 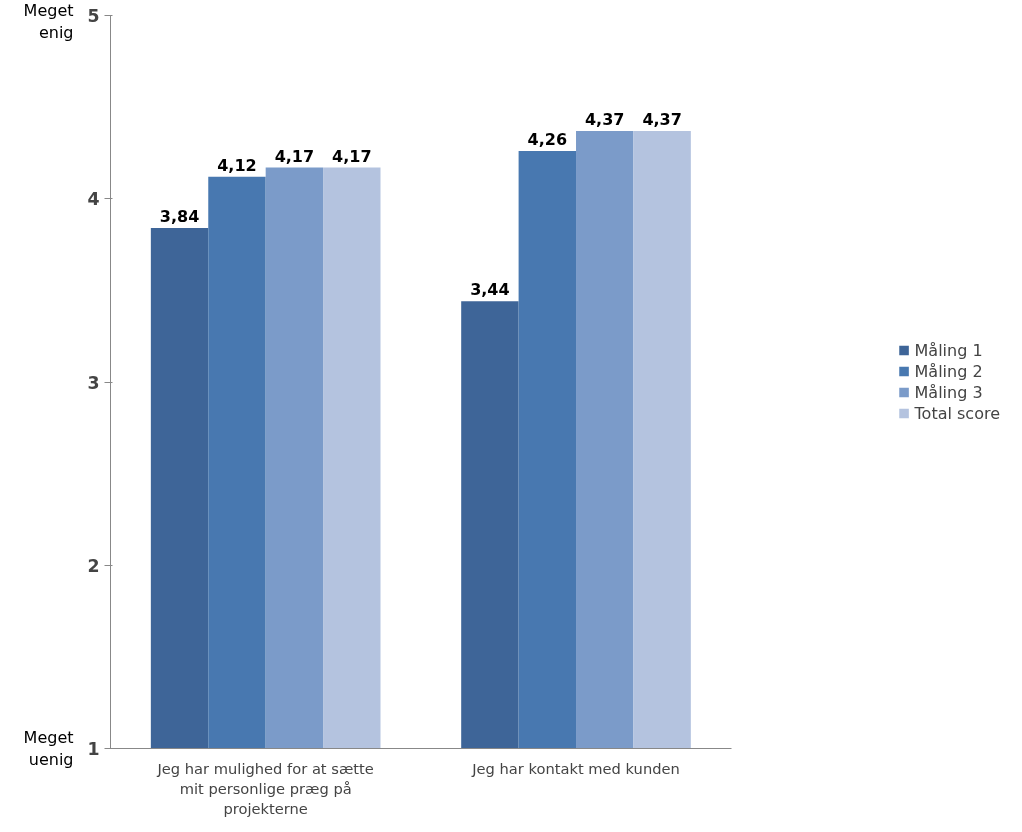 I want to click on legend-label: Måling 1, so click(x=948, y=350).